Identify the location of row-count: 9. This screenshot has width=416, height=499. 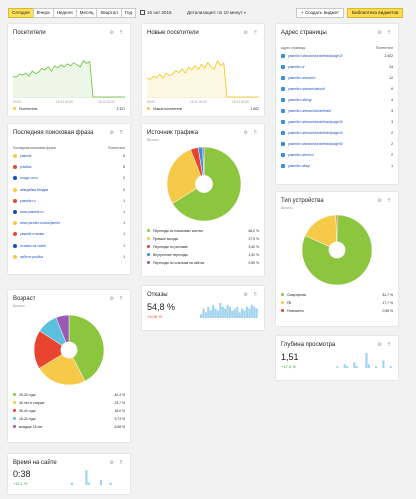
(124, 156).